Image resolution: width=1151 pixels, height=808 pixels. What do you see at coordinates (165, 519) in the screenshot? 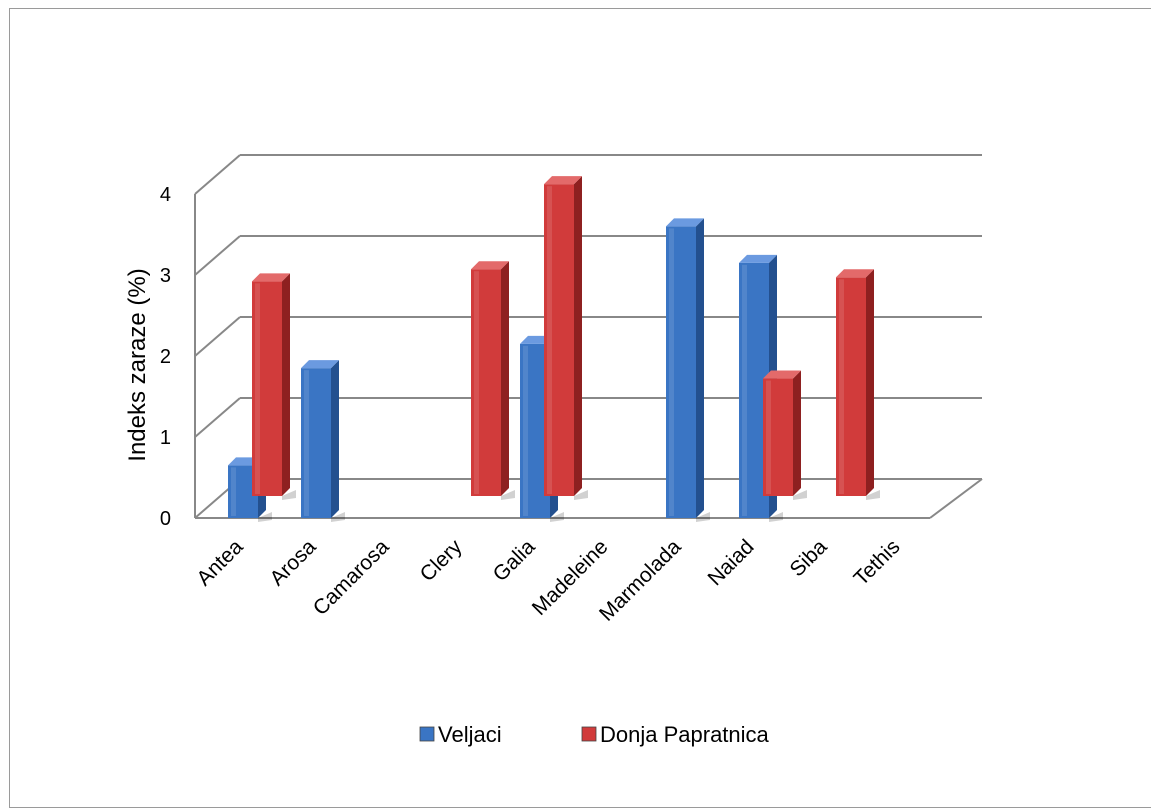
I see `y-tick-label: 0` at bounding box center [165, 519].